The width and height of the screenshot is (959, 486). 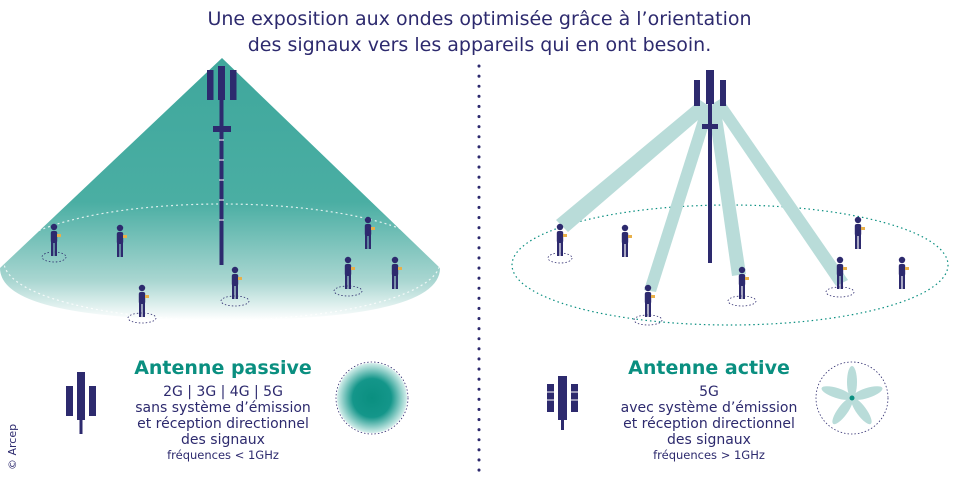 I want to click on active-desc-2: et réception directionnel, so click(x=709, y=424).